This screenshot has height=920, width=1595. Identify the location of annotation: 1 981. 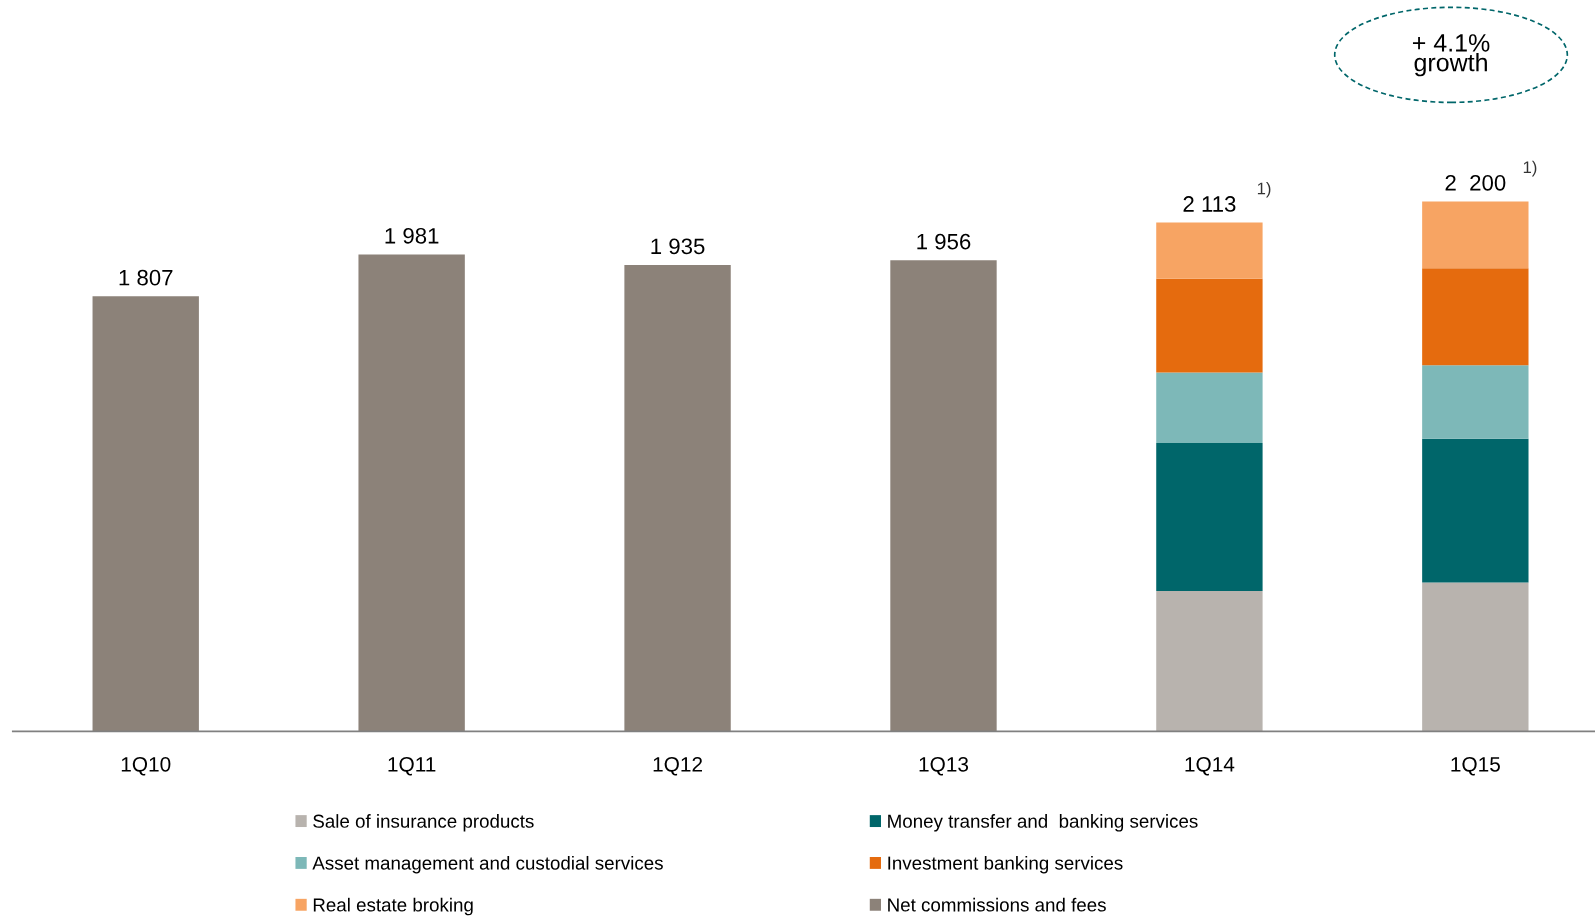
(412, 235).